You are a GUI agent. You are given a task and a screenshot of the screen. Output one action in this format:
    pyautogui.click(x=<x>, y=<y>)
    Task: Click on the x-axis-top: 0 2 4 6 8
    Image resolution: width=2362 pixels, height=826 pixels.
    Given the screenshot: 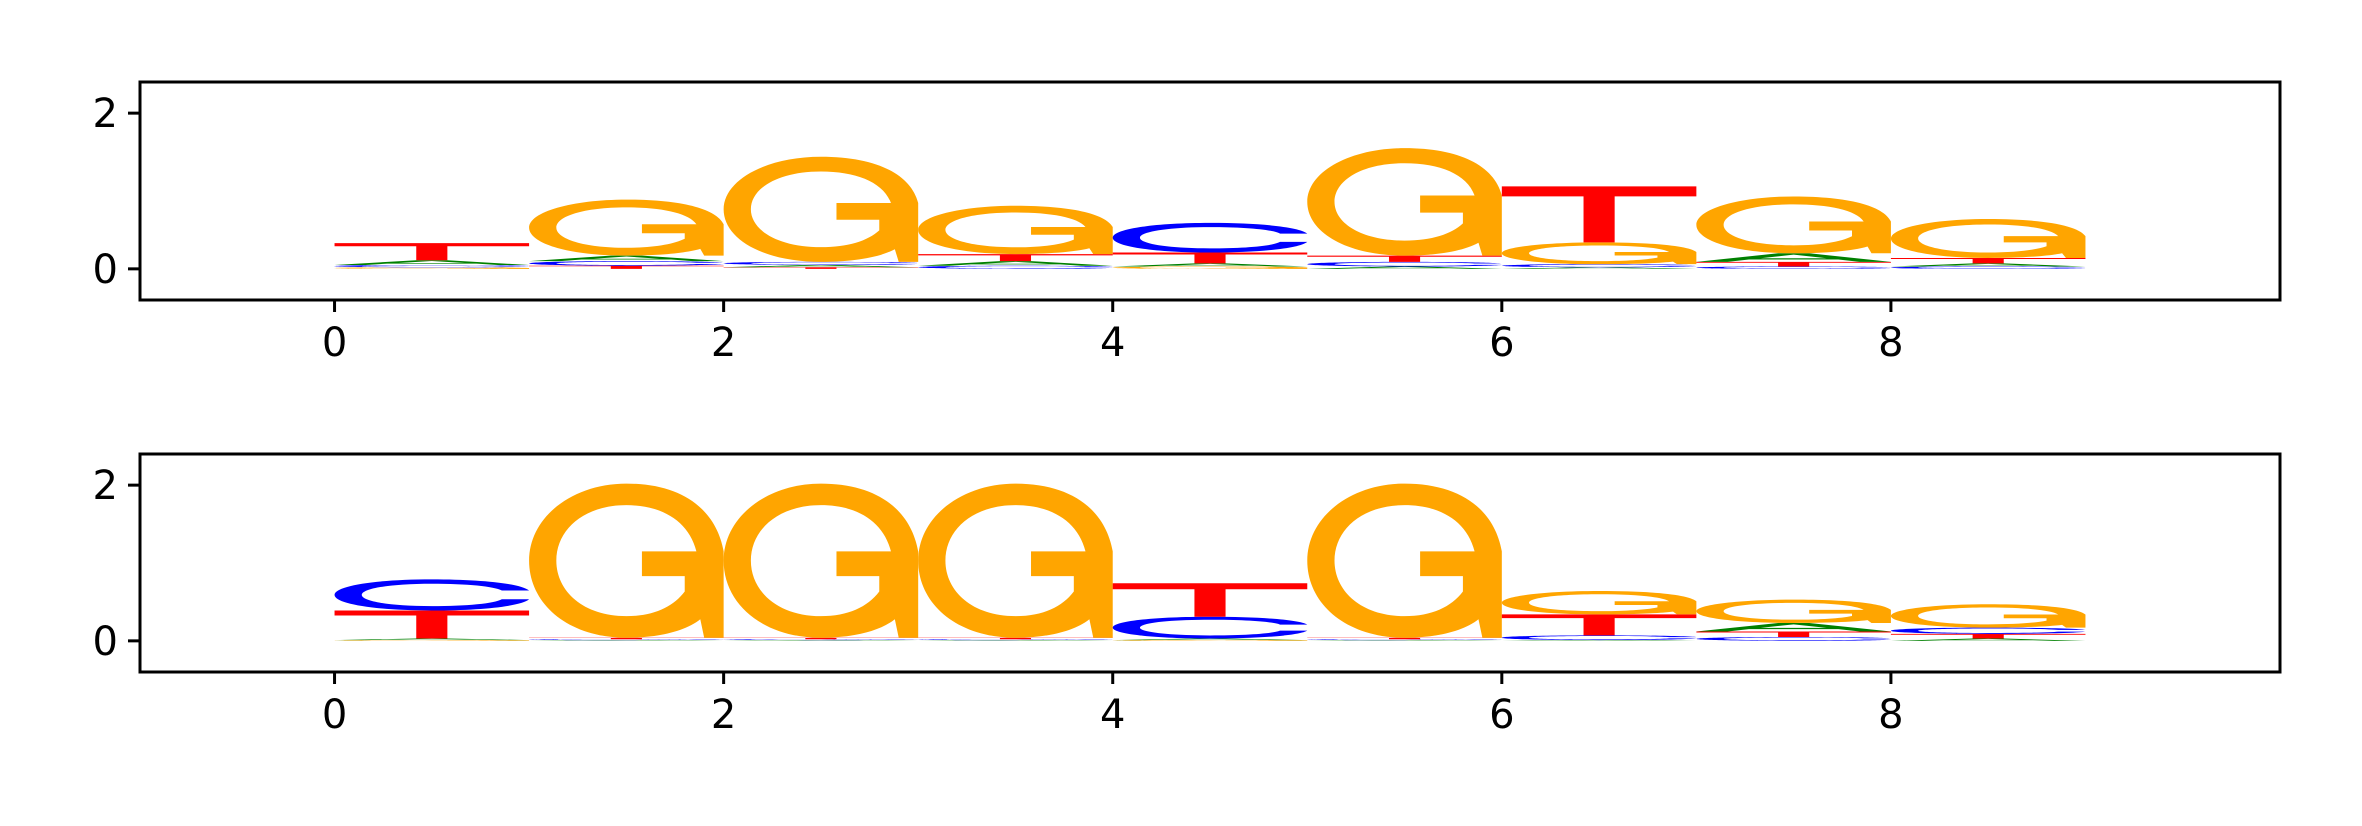 What is the action you would take?
    pyautogui.click(x=1113, y=333)
    